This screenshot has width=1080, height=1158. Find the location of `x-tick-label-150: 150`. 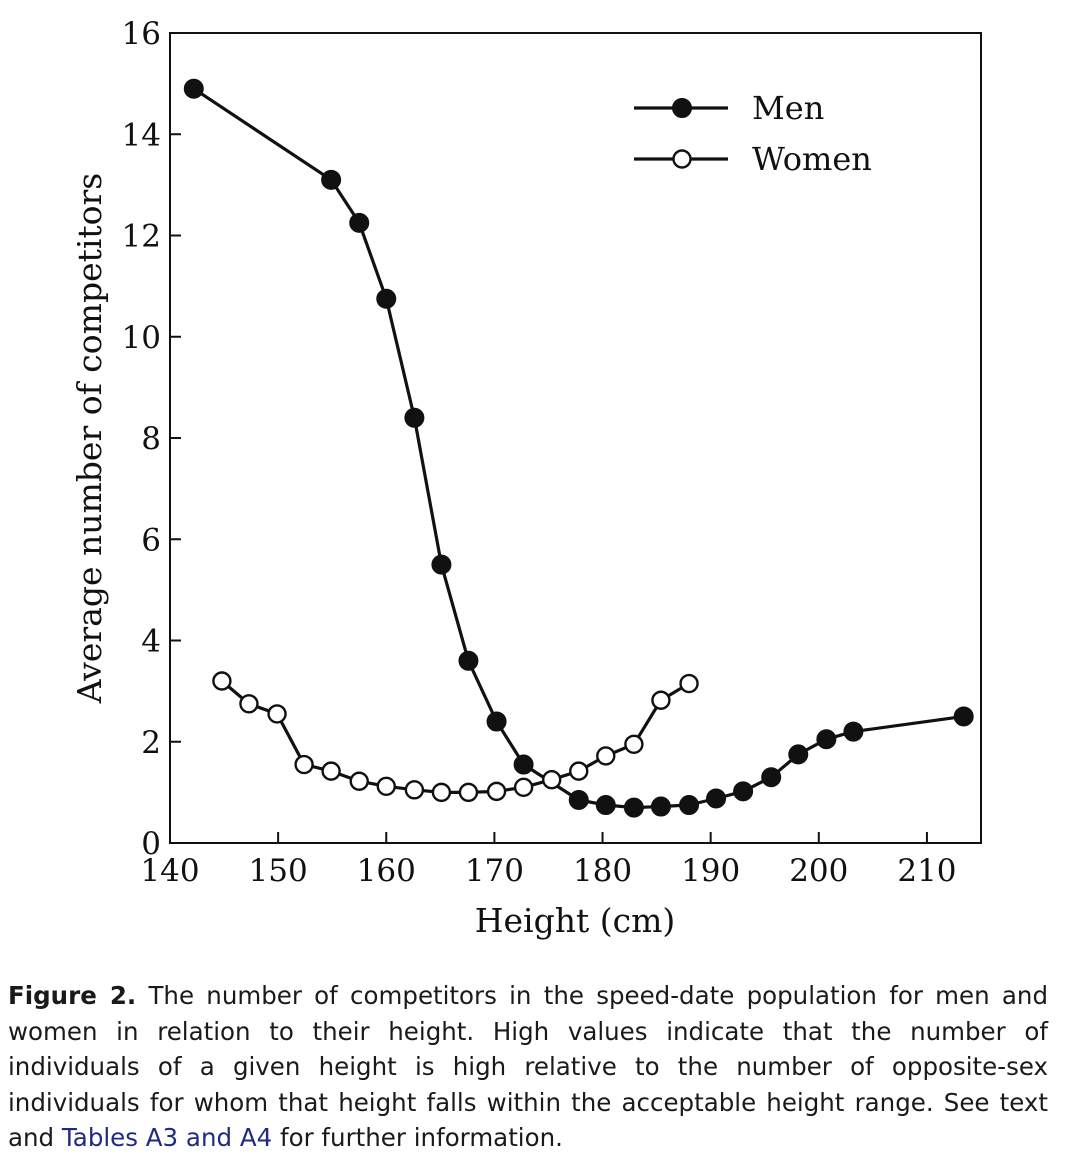

x-tick-label-150: 150 is located at coordinates (278, 871).